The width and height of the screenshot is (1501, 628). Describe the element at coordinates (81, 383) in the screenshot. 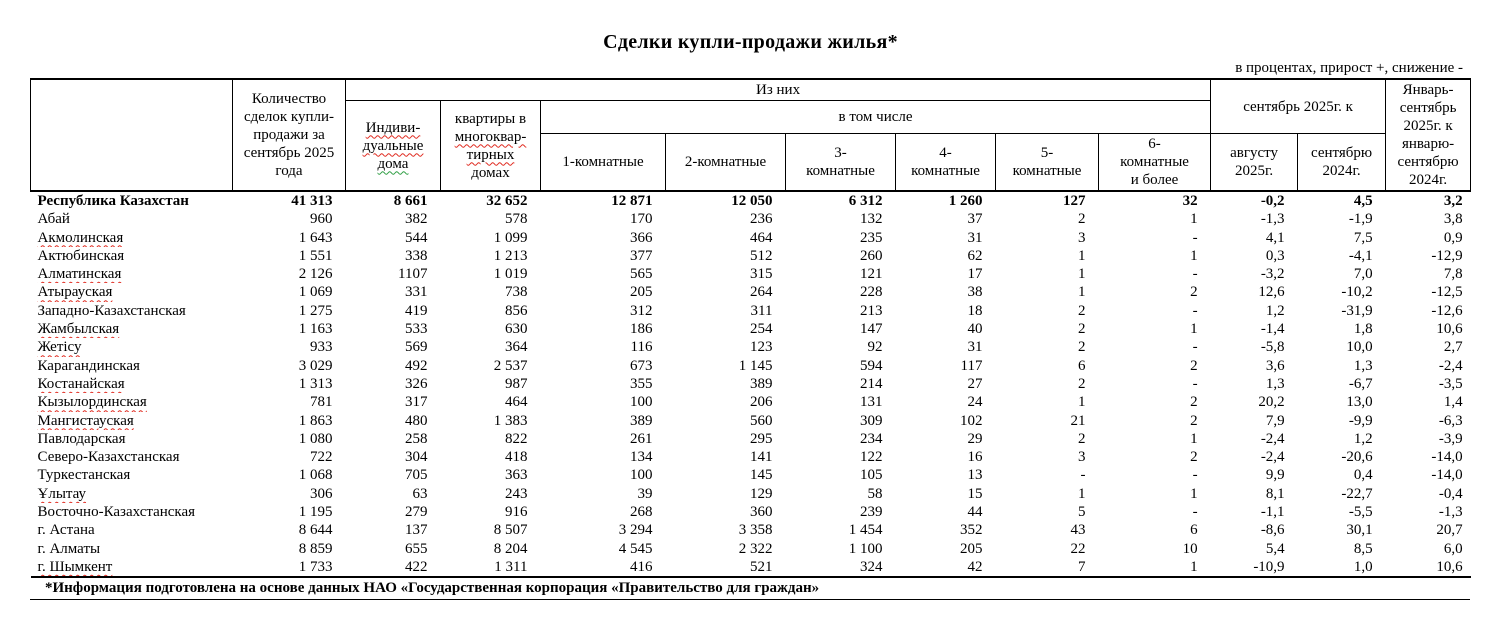

I see `region-cell: Костанайская` at that location.